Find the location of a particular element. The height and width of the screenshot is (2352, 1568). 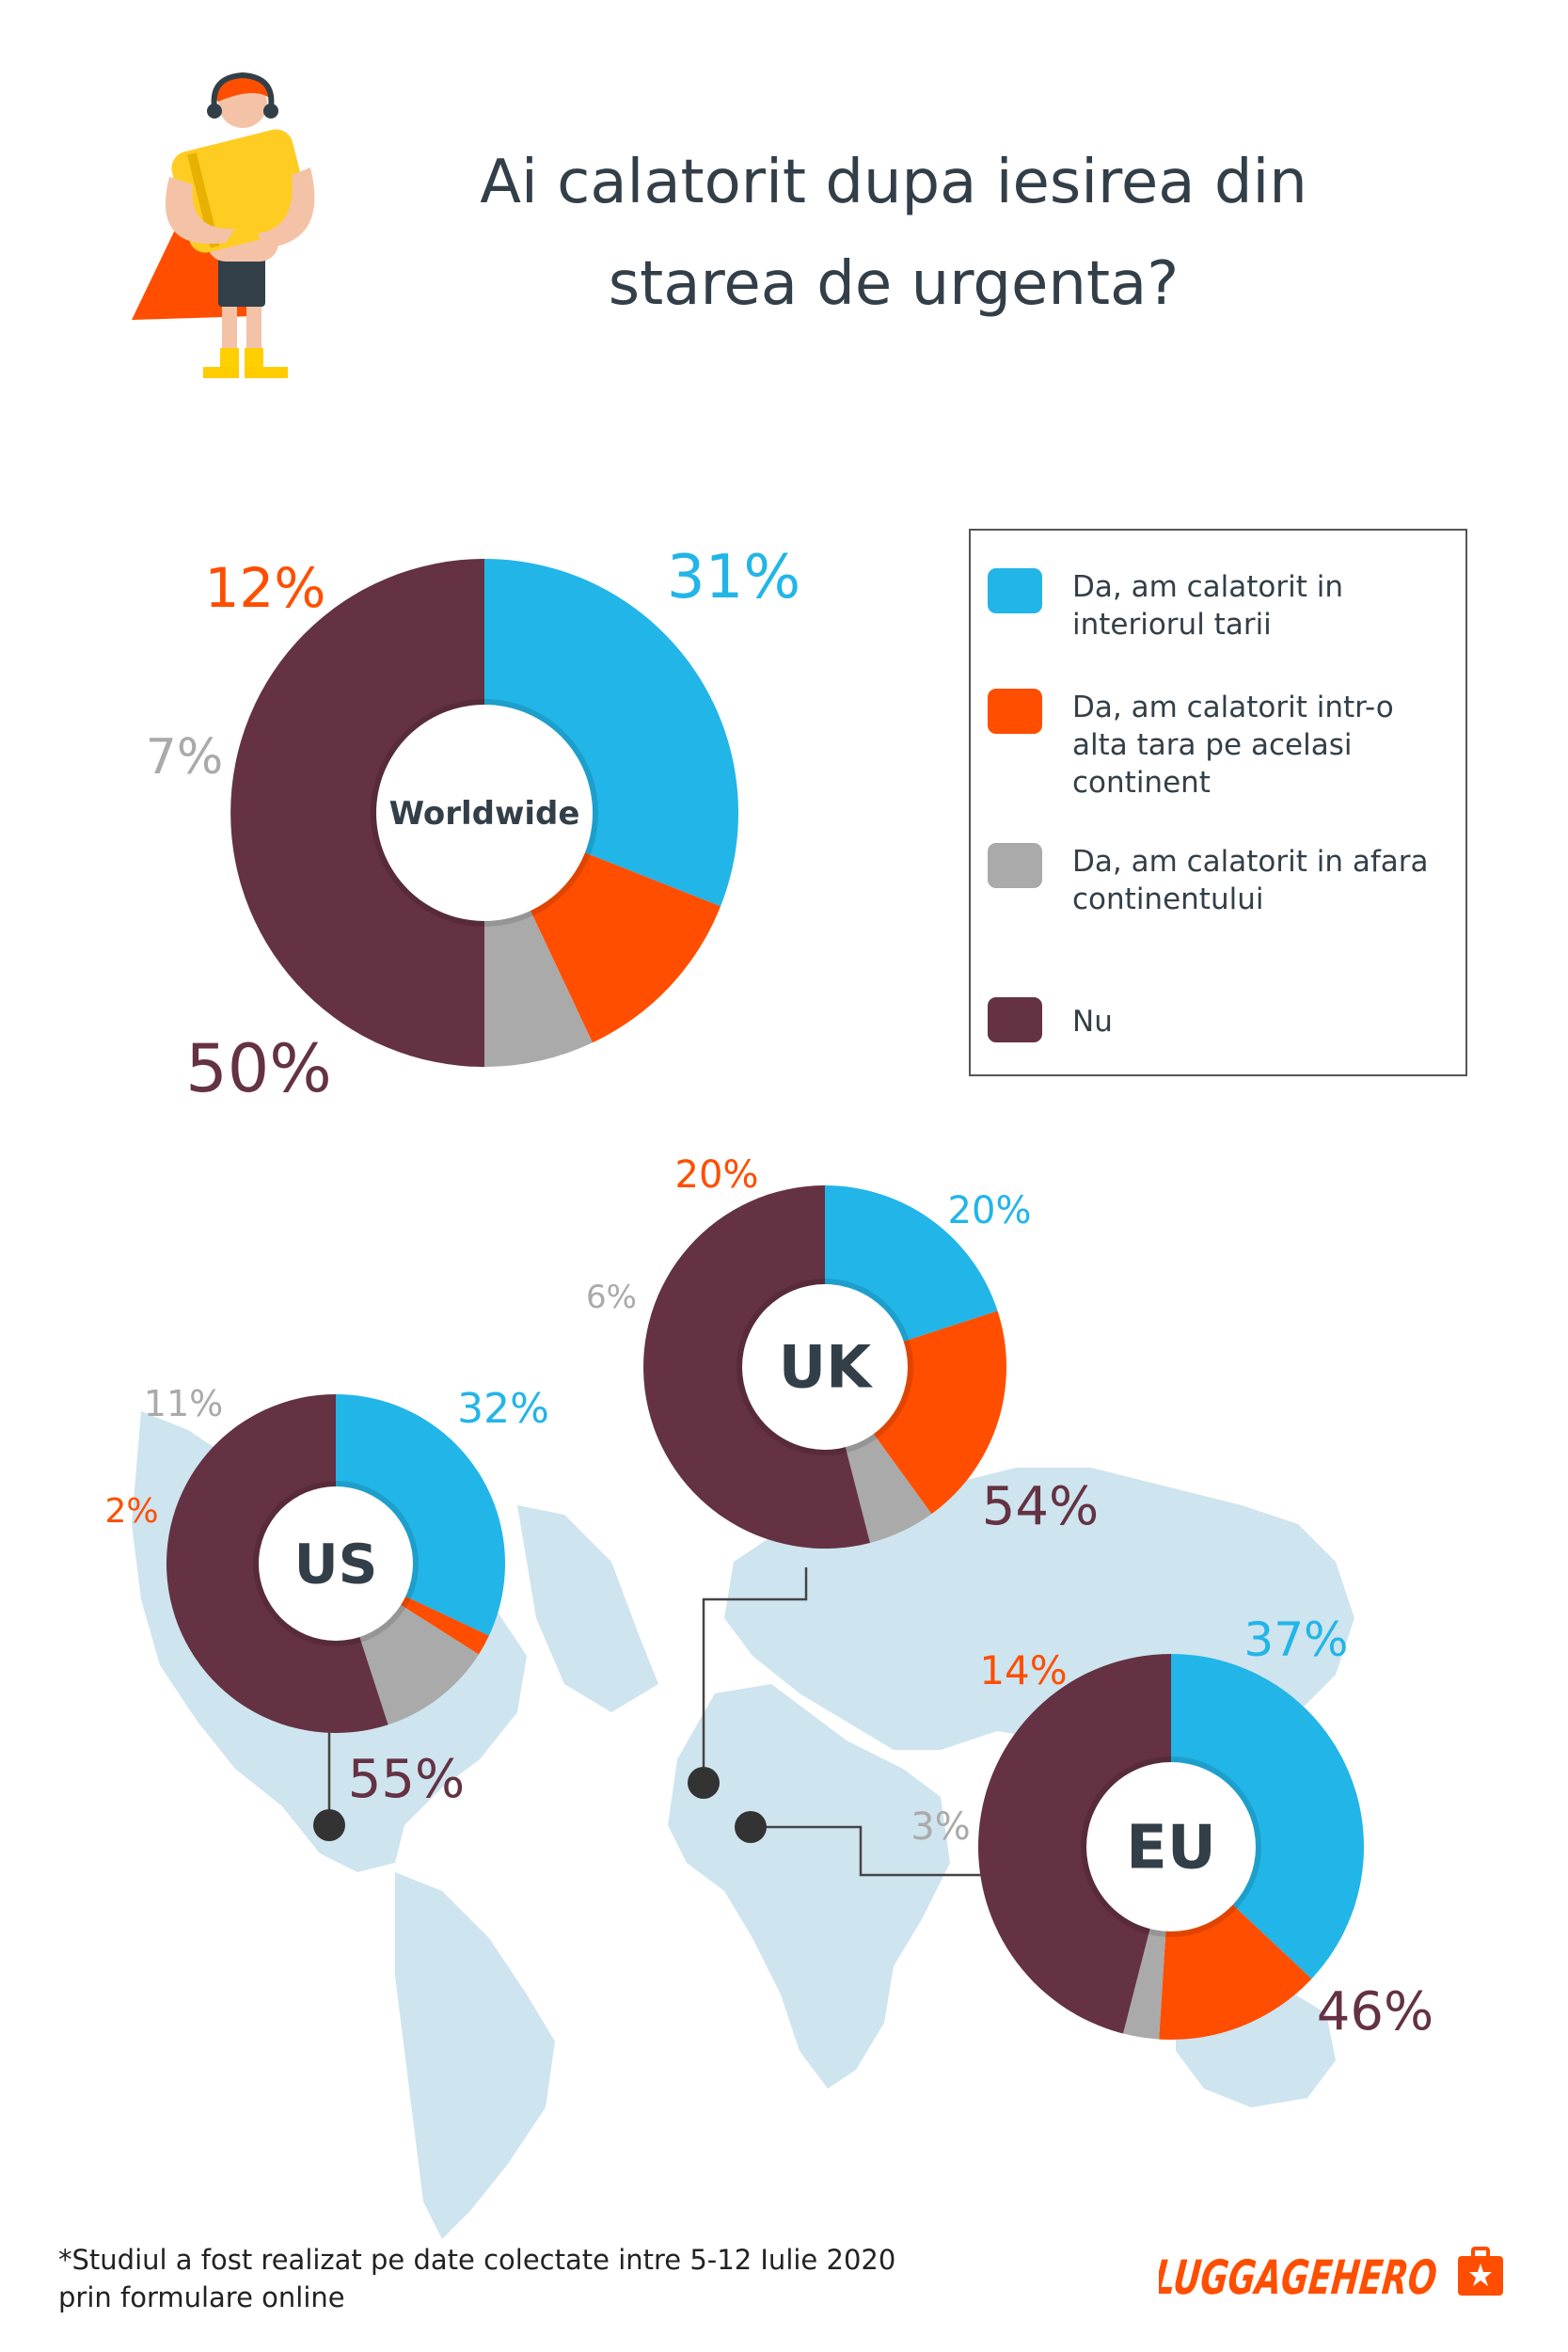

pie-title: UK is located at coordinates (826, 1367).